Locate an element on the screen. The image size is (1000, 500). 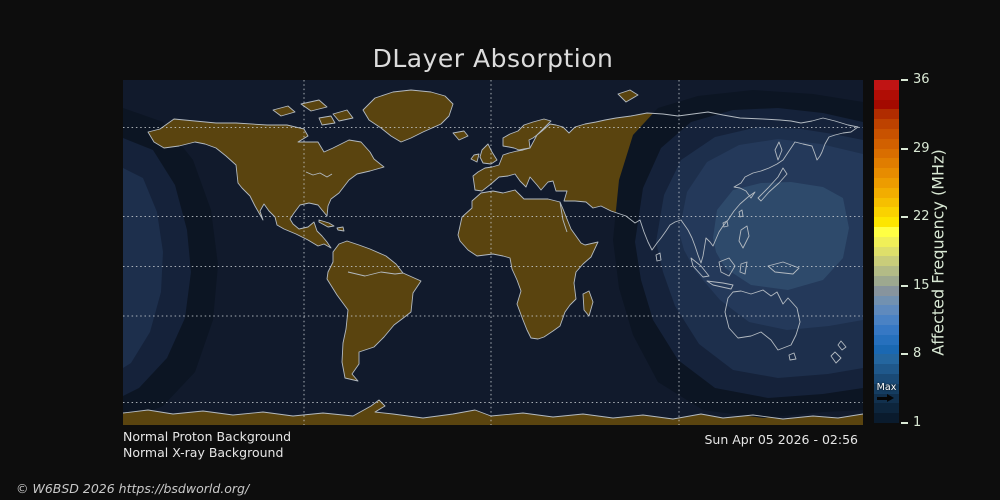
max-arrow-icon is located at coordinates (886, 398).